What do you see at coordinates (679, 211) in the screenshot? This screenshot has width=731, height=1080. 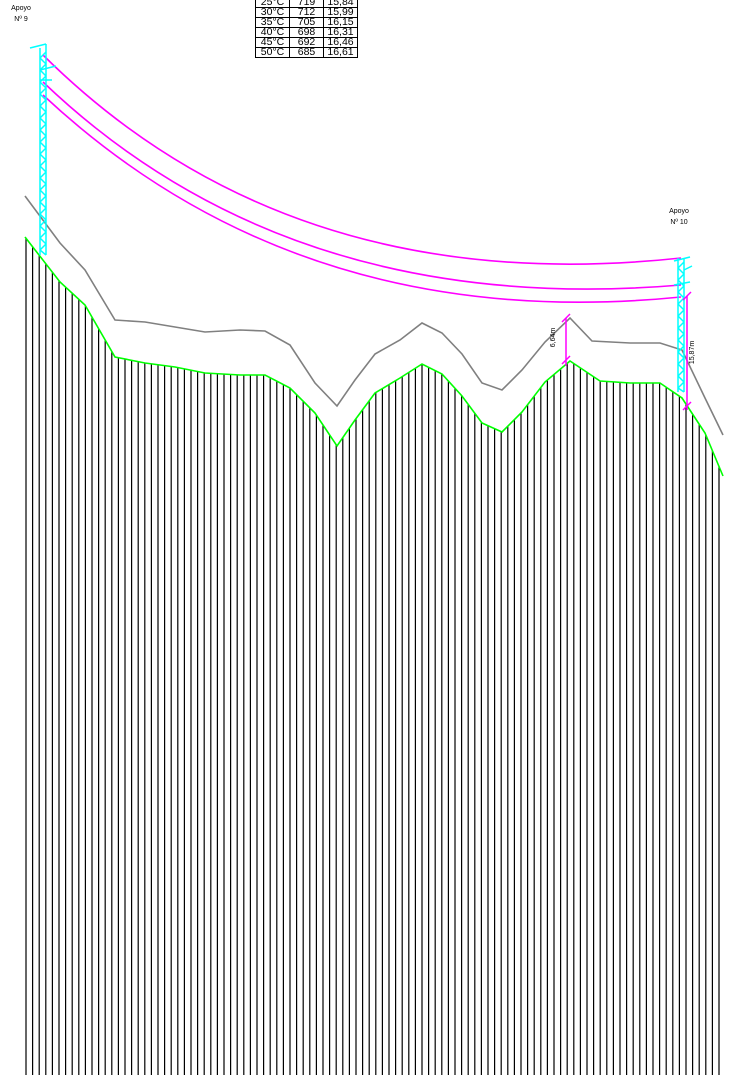 I see `support-right-line1: Apoyo` at bounding box center [679, 211].